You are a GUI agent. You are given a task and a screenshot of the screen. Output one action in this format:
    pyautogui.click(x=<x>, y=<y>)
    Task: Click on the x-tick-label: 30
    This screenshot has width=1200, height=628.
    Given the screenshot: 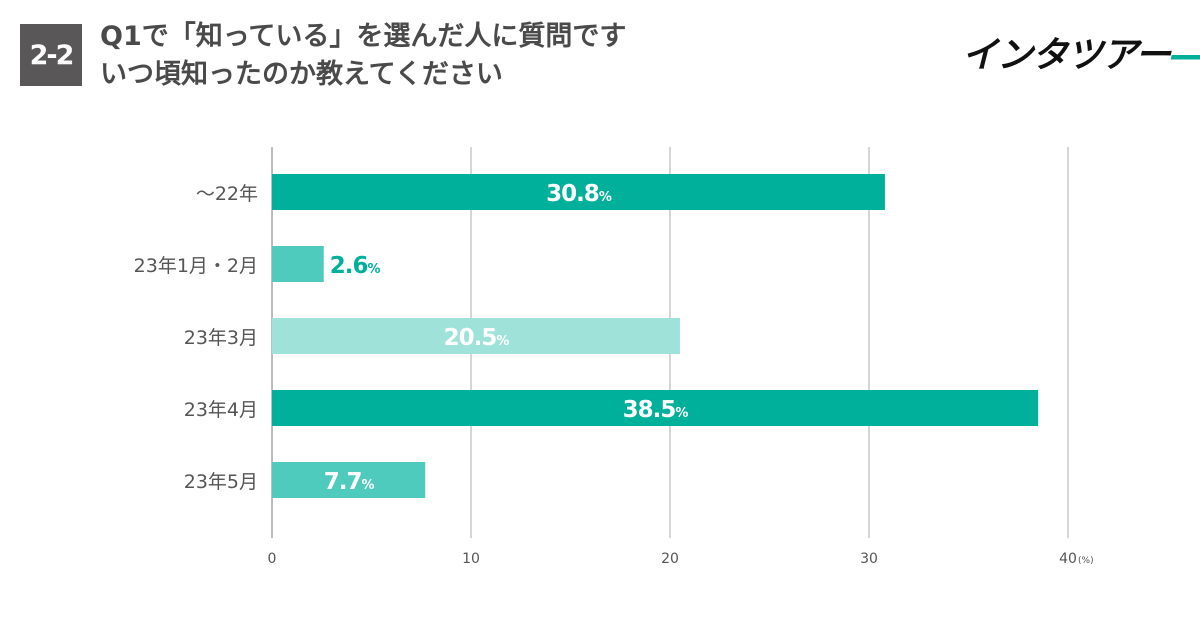 What is the action you would take?
    pyautogui.click(x=869, y=559)
    